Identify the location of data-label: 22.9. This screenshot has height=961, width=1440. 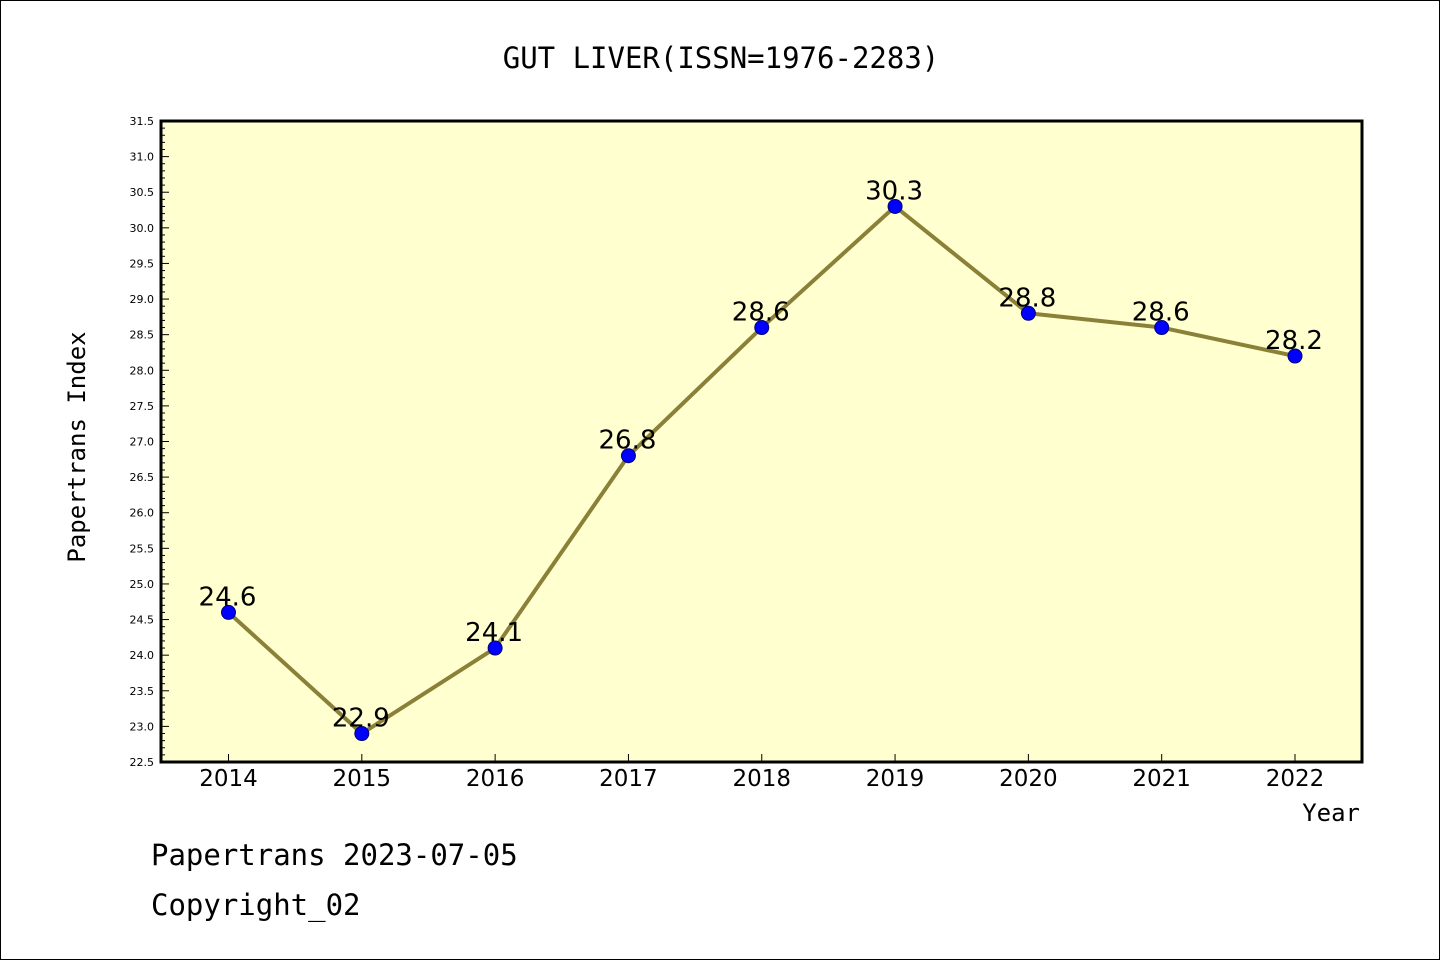
(361, 719).